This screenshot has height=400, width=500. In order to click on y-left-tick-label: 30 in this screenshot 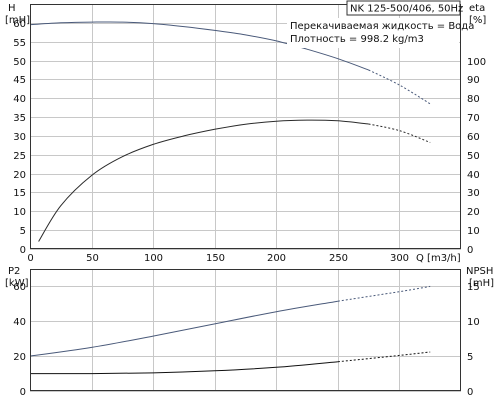, I will do `click(19, 137)`.